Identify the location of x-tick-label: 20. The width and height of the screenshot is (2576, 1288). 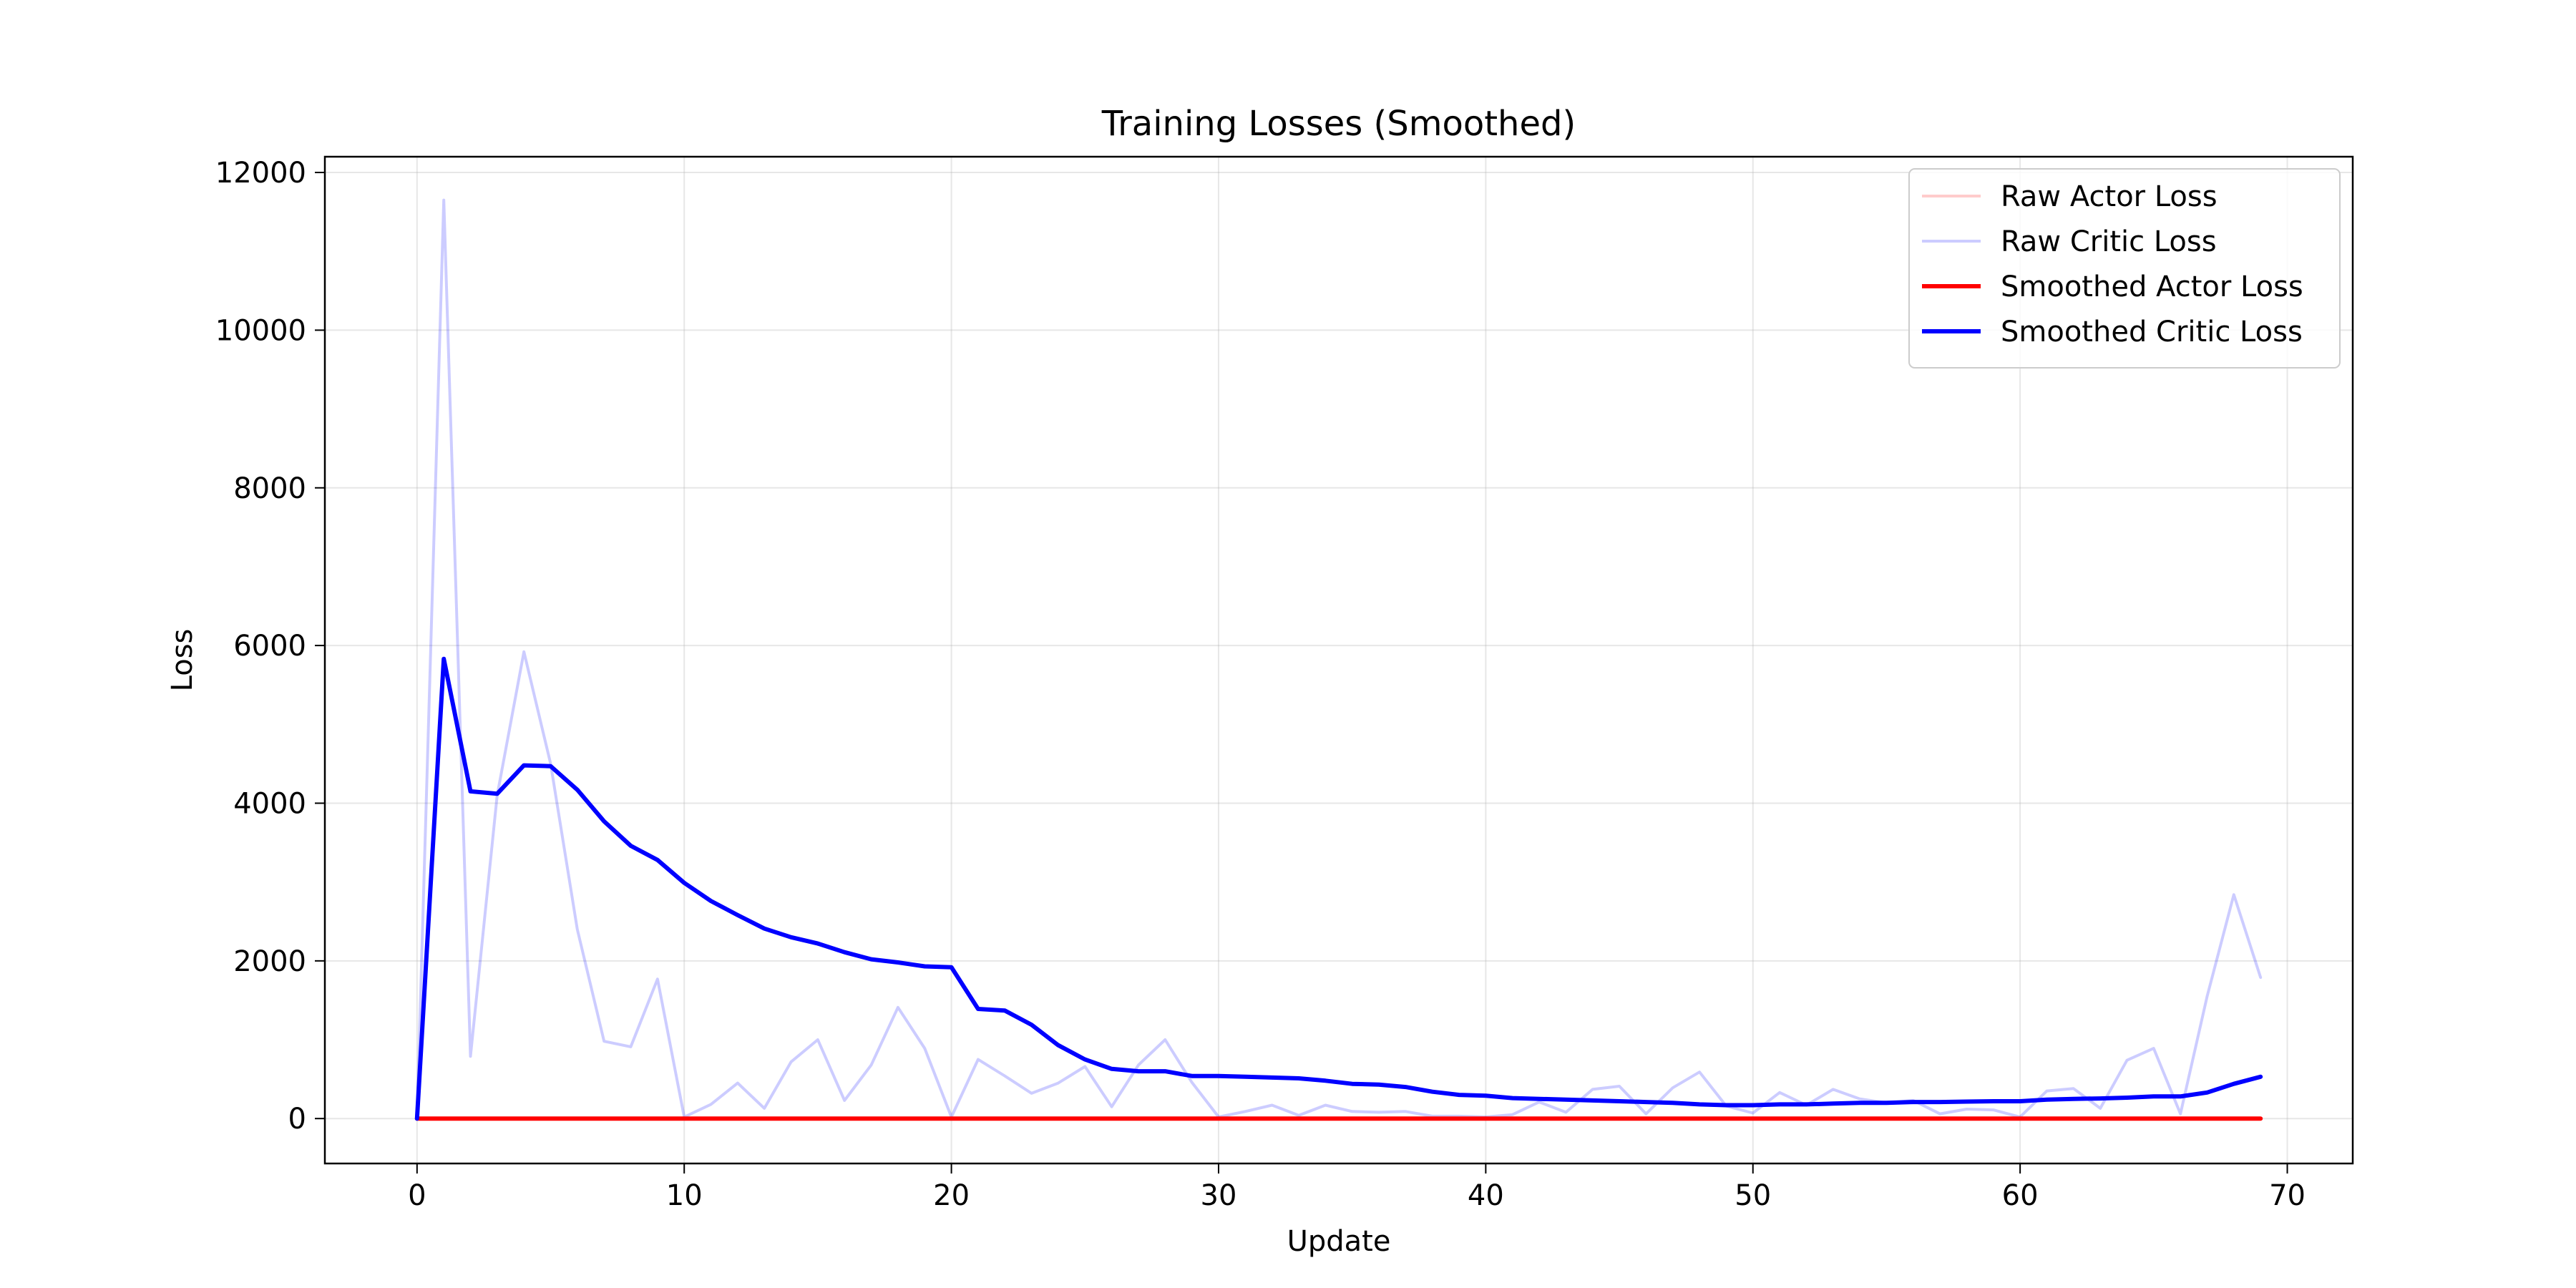
(951, 1195).